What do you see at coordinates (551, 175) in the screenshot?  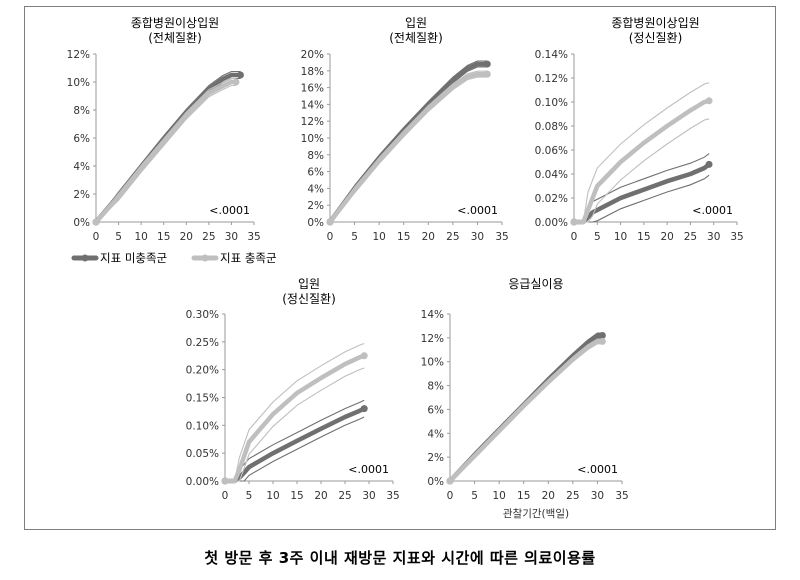 I see `y-tick-label: 0.04%` at bounding box center [551, 175].